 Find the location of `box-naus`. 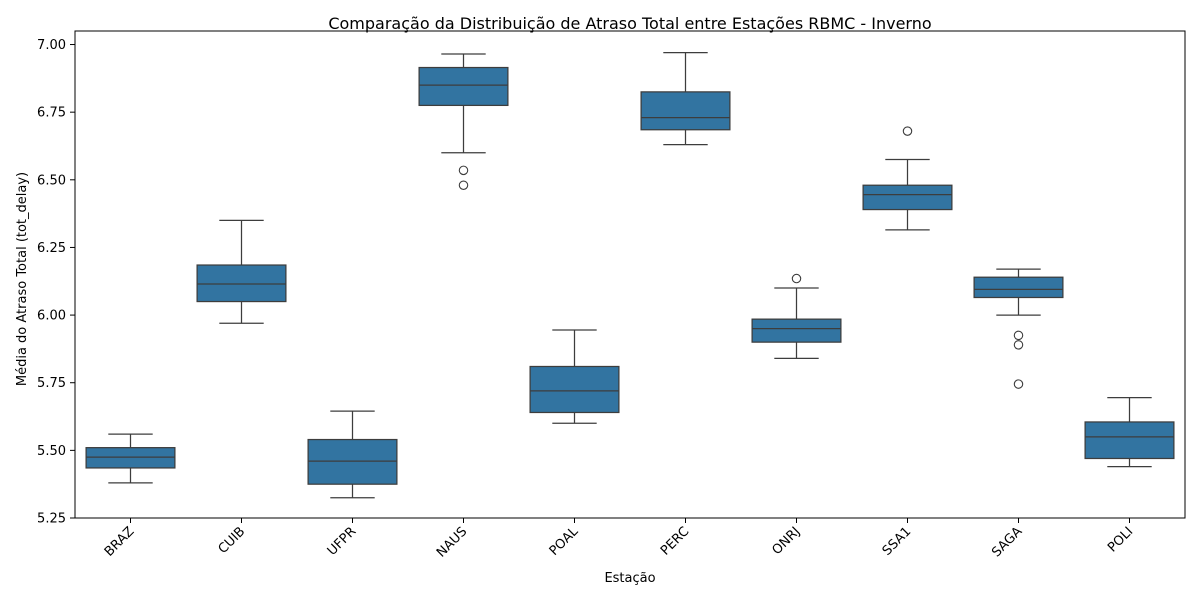

box-naus is located at coordinates (463, 121).